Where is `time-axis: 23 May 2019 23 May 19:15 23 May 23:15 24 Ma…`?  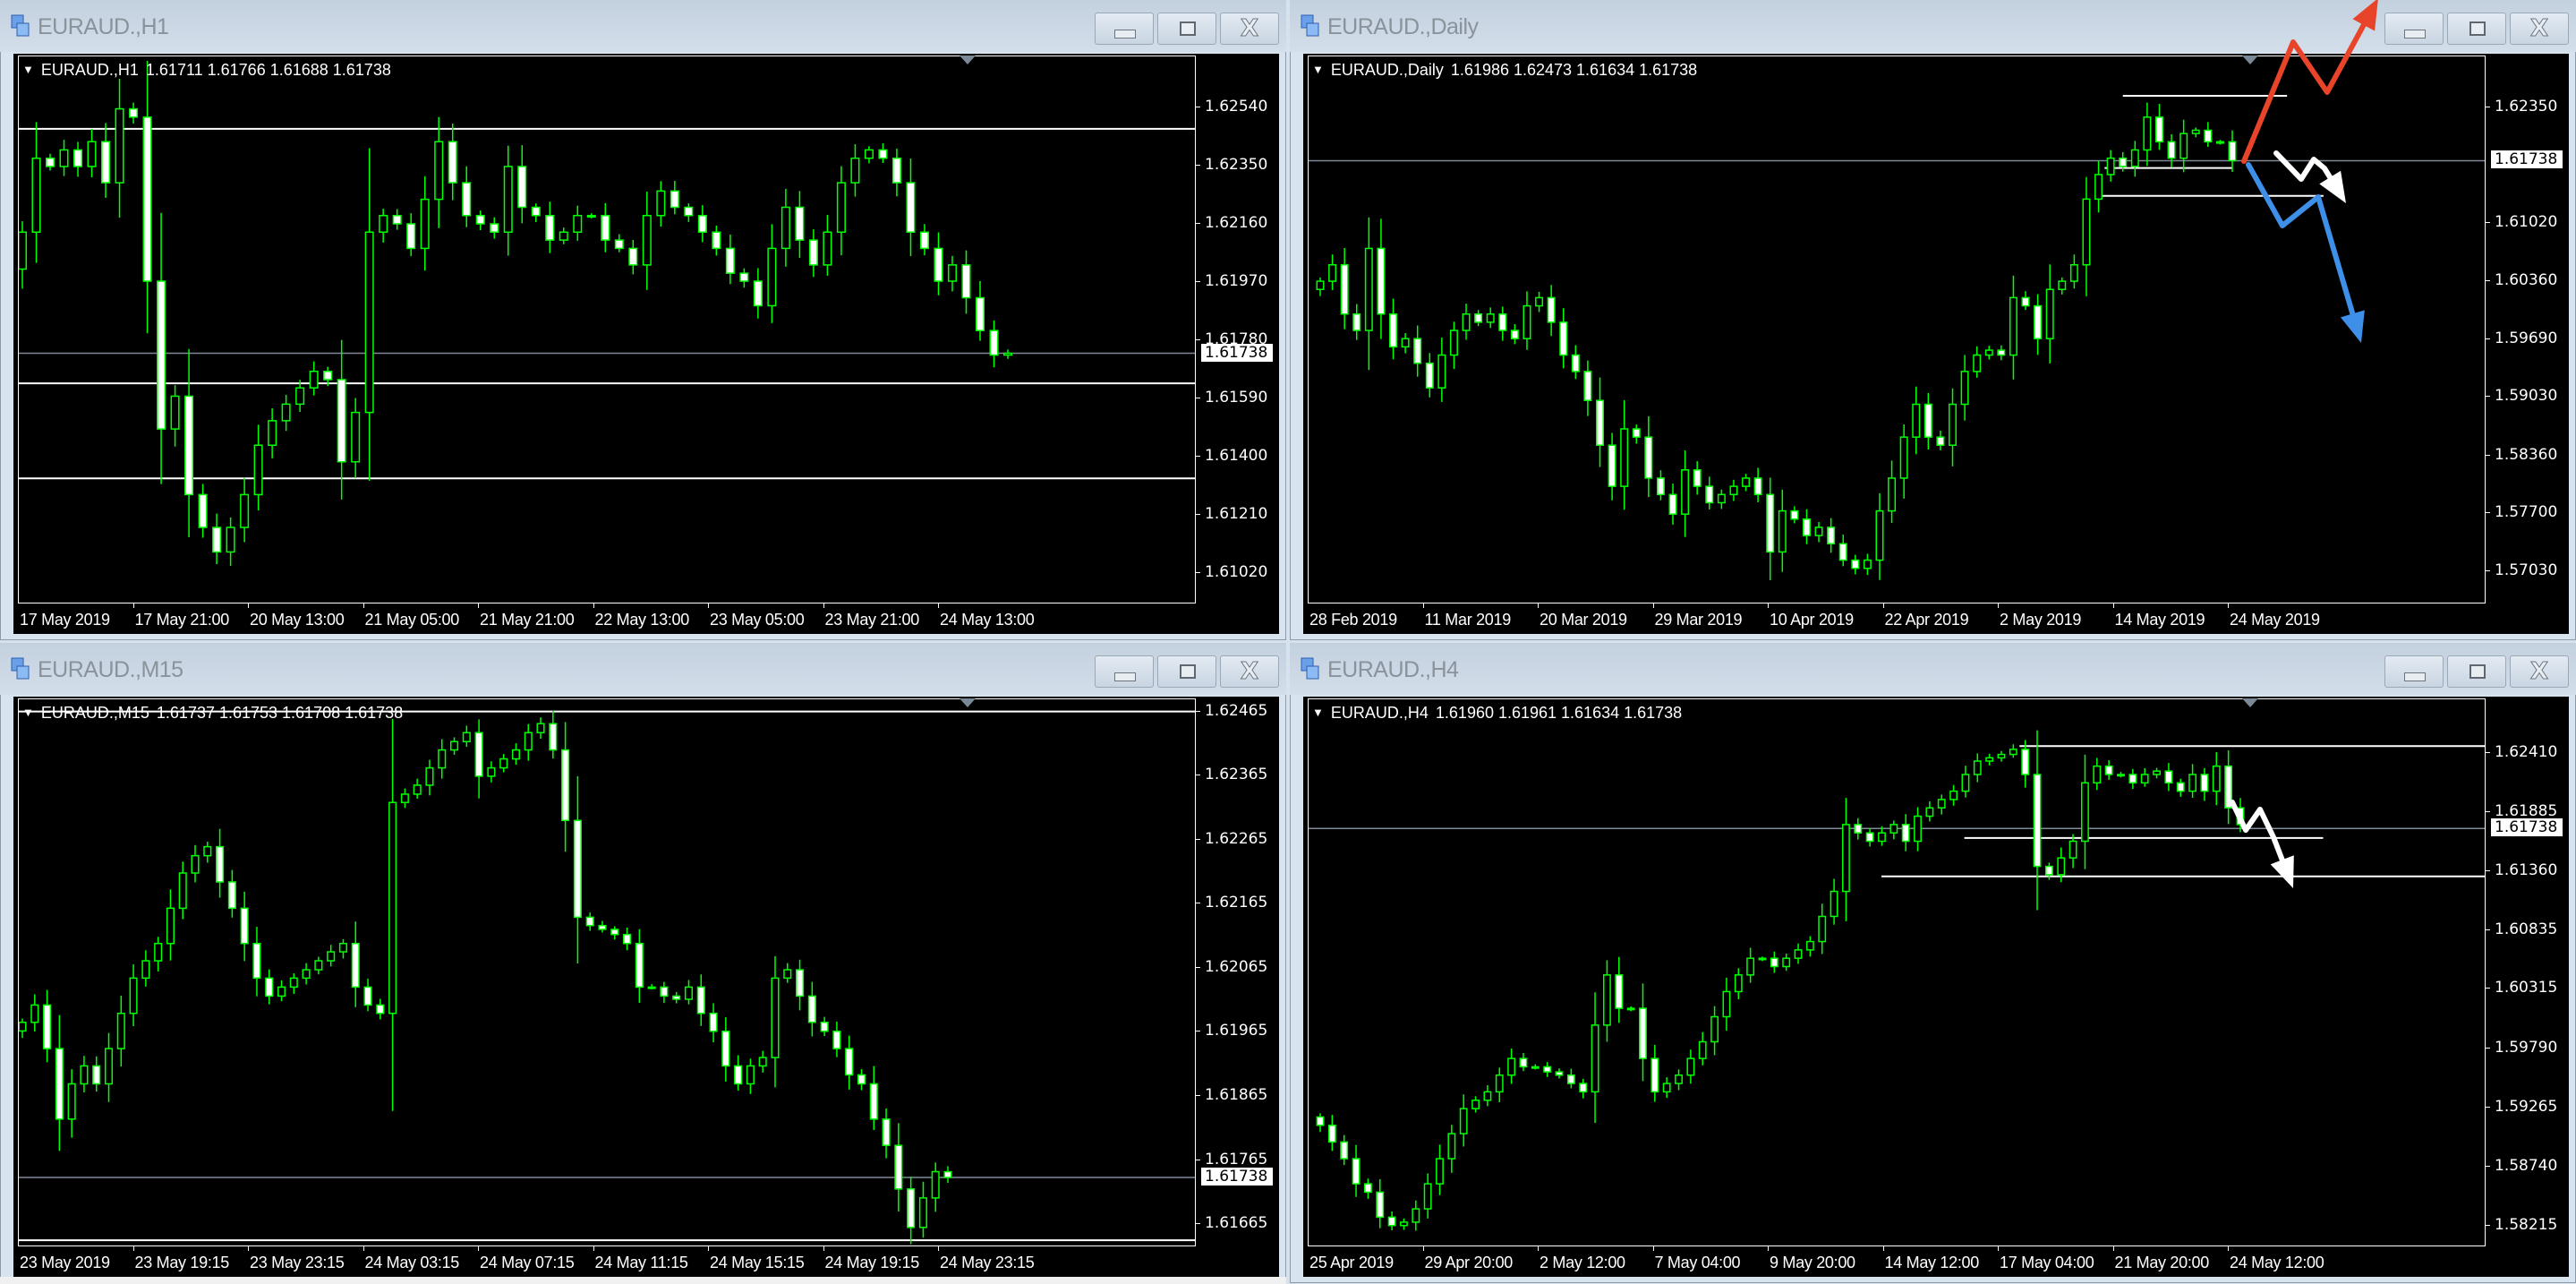 time-axis: 23 May 2019 23 May 19:15 23 May 23:15 24 Ma… is located at coordinates (607, 1261).